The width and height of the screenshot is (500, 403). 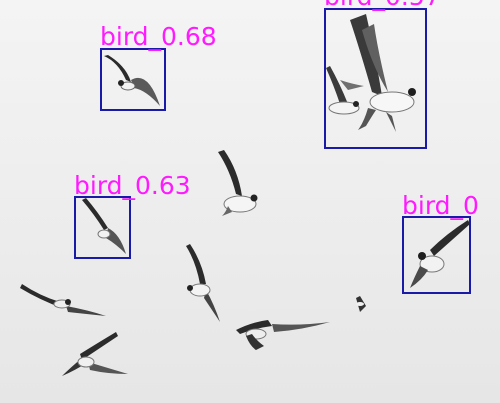 I want to click on detection-label-1: bird_0.68, so click(x=158, y=36).